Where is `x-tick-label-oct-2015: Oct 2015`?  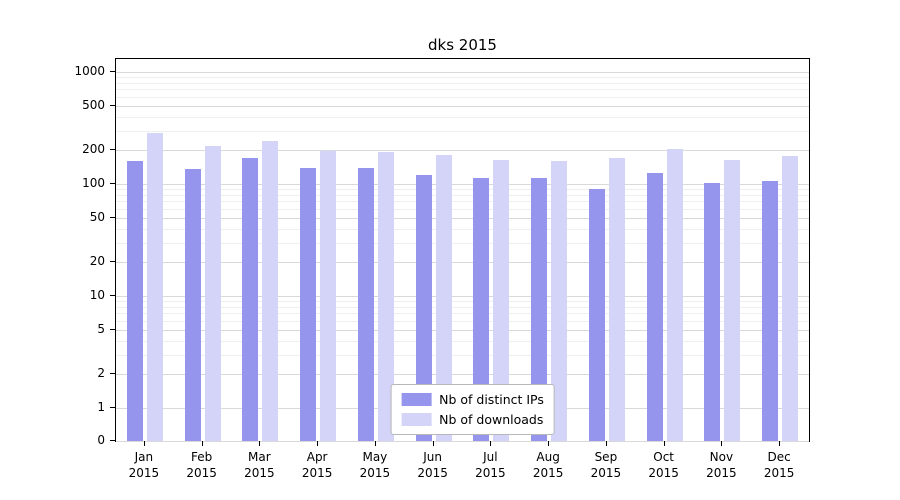
x-tick-label-oct-2015: Oct 2015 is located at coordinates (663, 465).